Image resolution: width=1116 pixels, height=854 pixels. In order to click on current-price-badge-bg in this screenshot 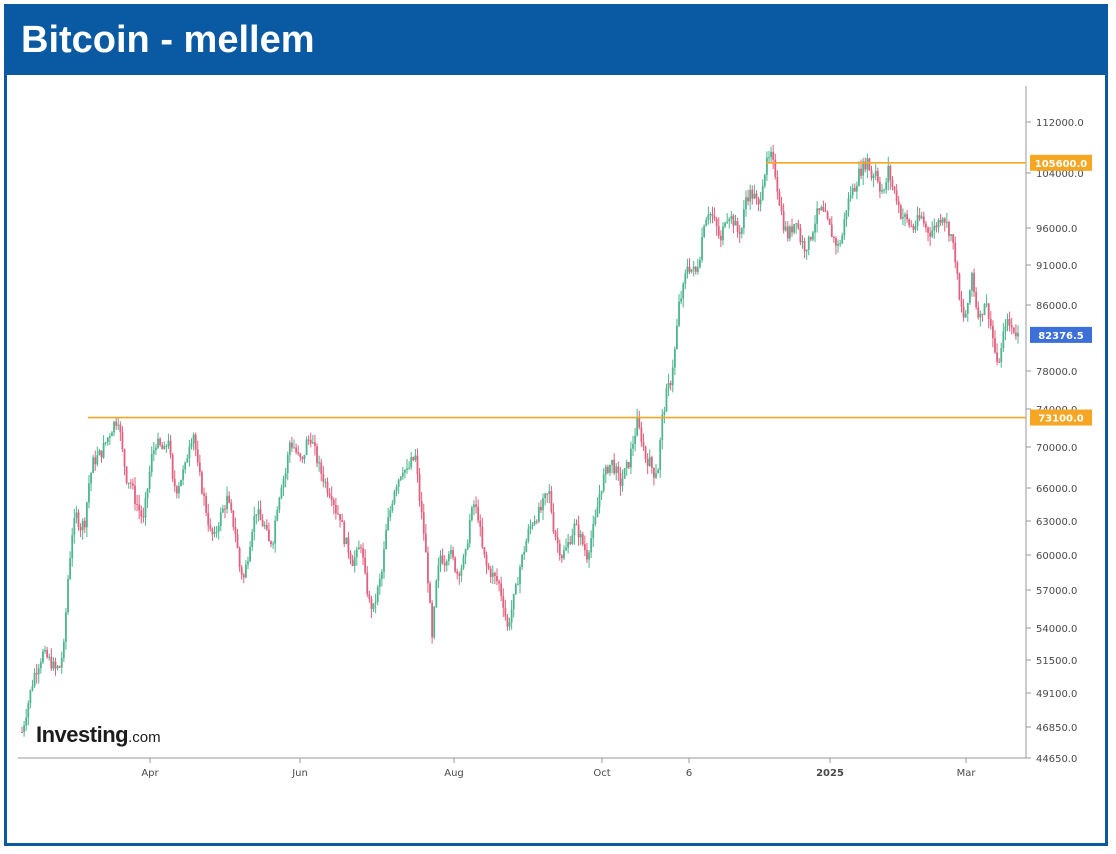, I will do `click(1061, 334)`.